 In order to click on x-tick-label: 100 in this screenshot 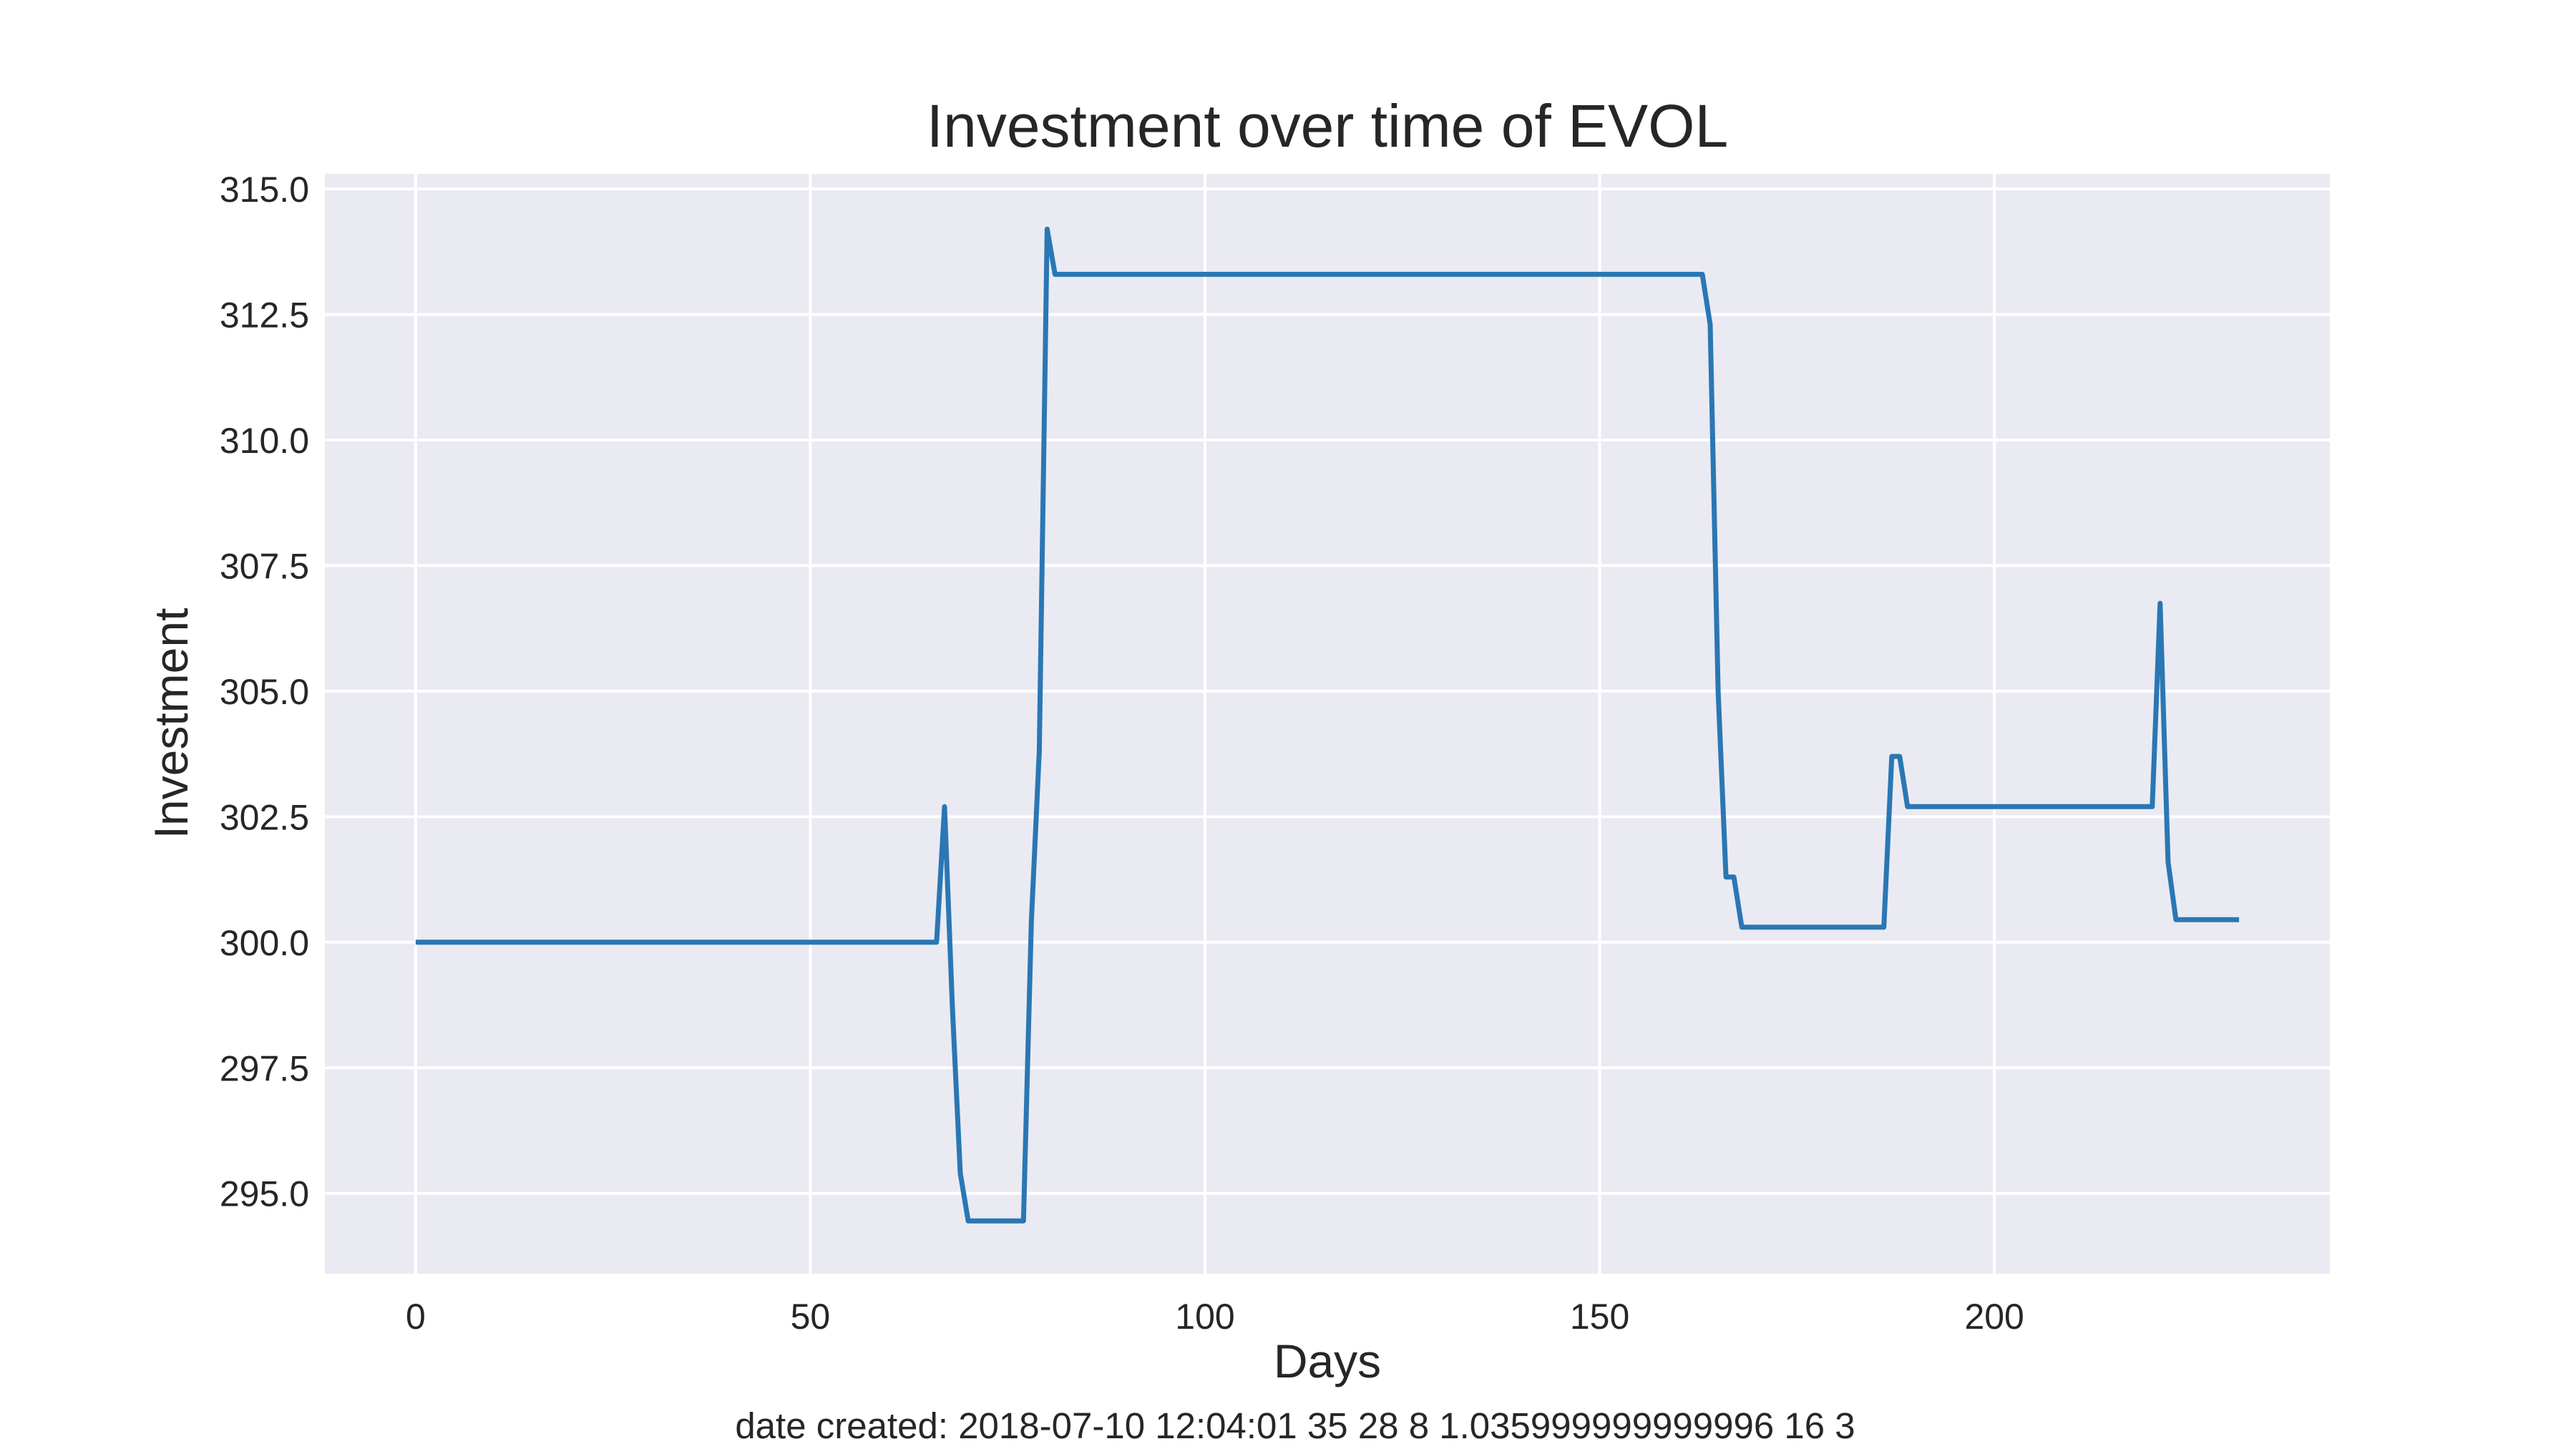, I will do `click(1204, 1317)`.